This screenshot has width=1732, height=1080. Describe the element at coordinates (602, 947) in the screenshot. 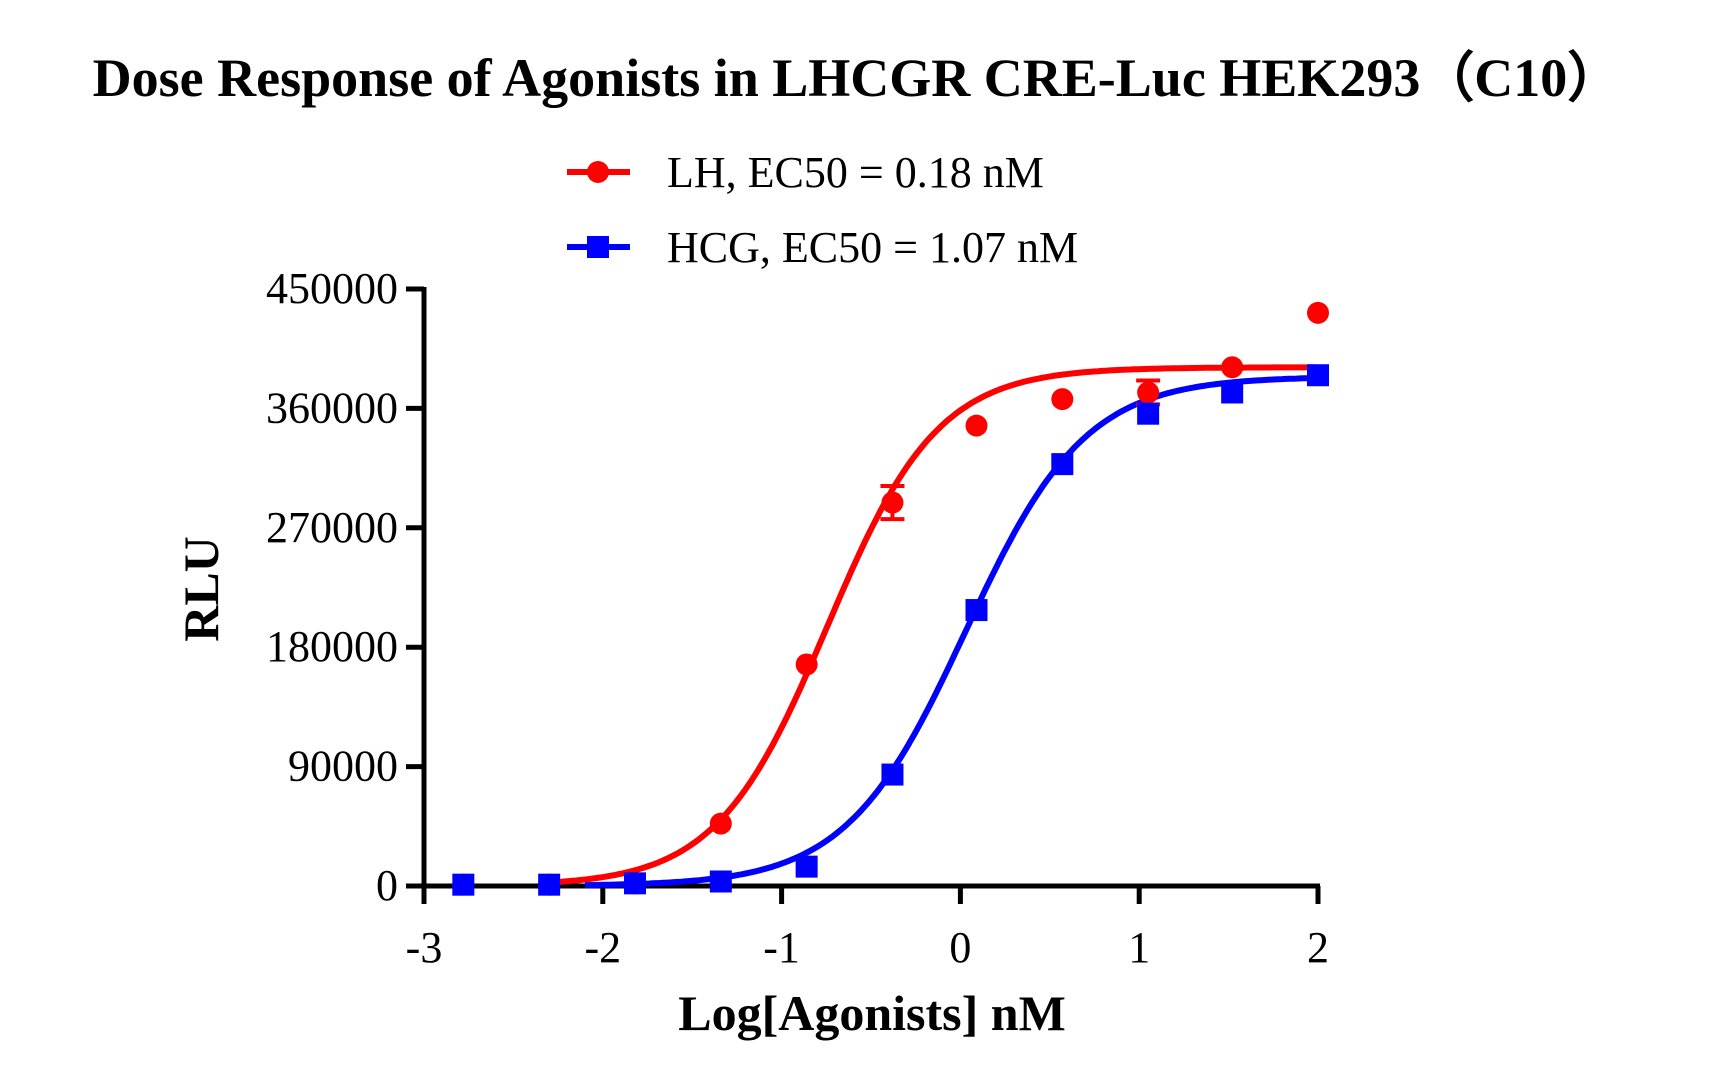

I see `x-tick-label: -2` at that location.